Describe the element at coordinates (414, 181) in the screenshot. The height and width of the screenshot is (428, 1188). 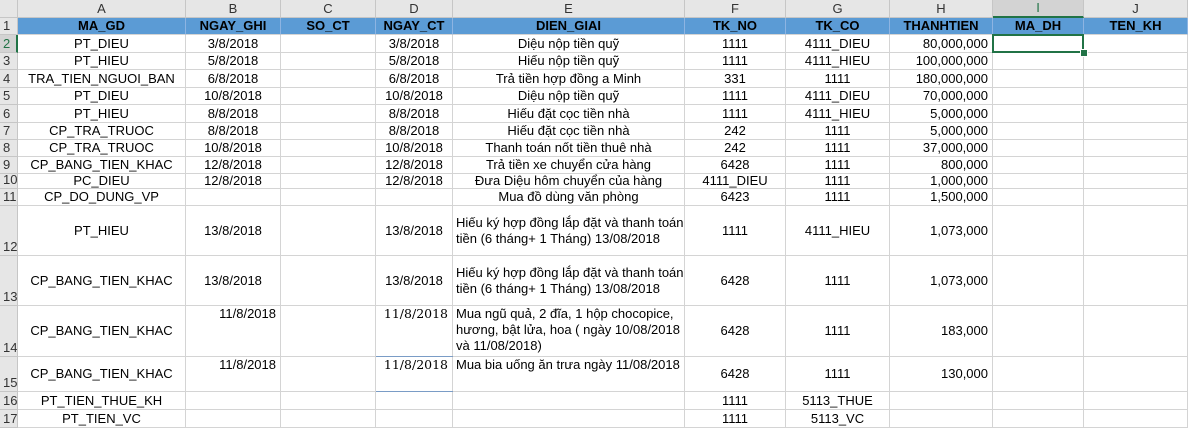
I see `cell-d10: 12/8/2018` at that location.